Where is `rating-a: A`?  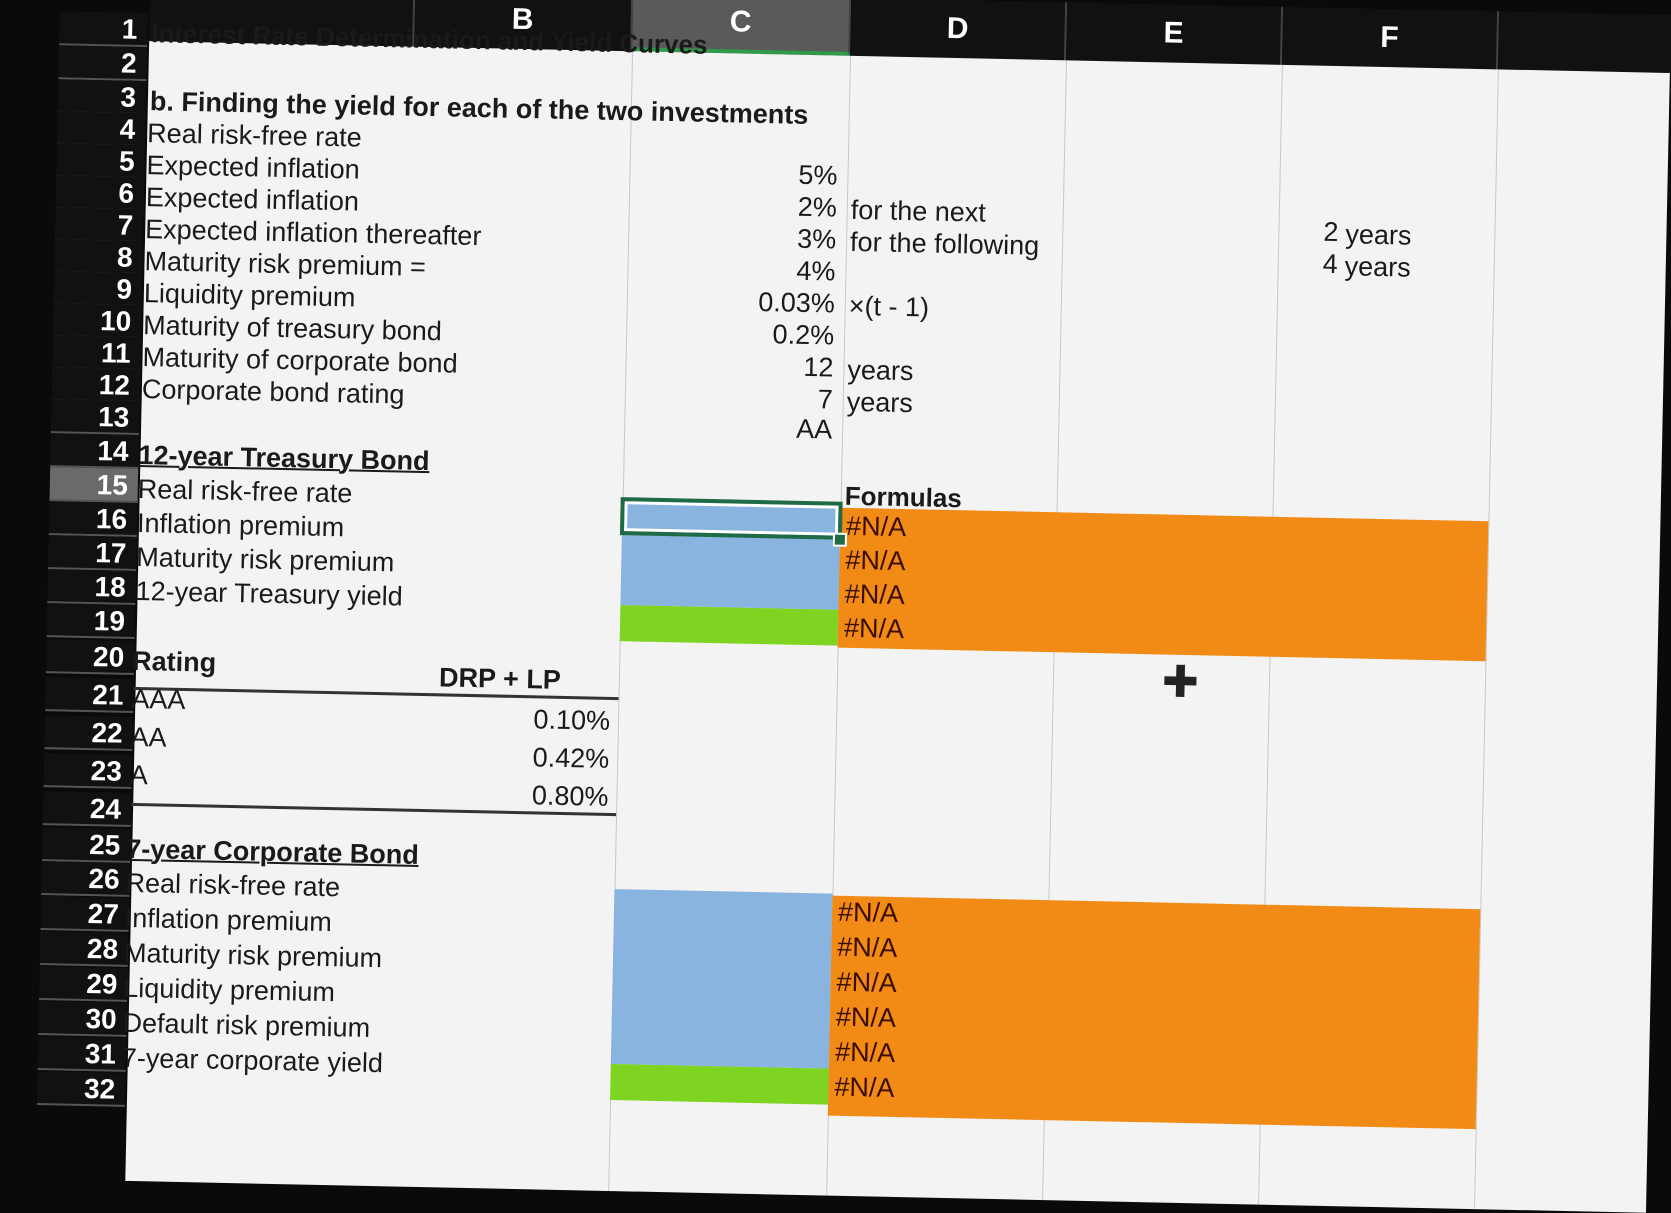
rating-a: A is located at coordinates (139, 775).